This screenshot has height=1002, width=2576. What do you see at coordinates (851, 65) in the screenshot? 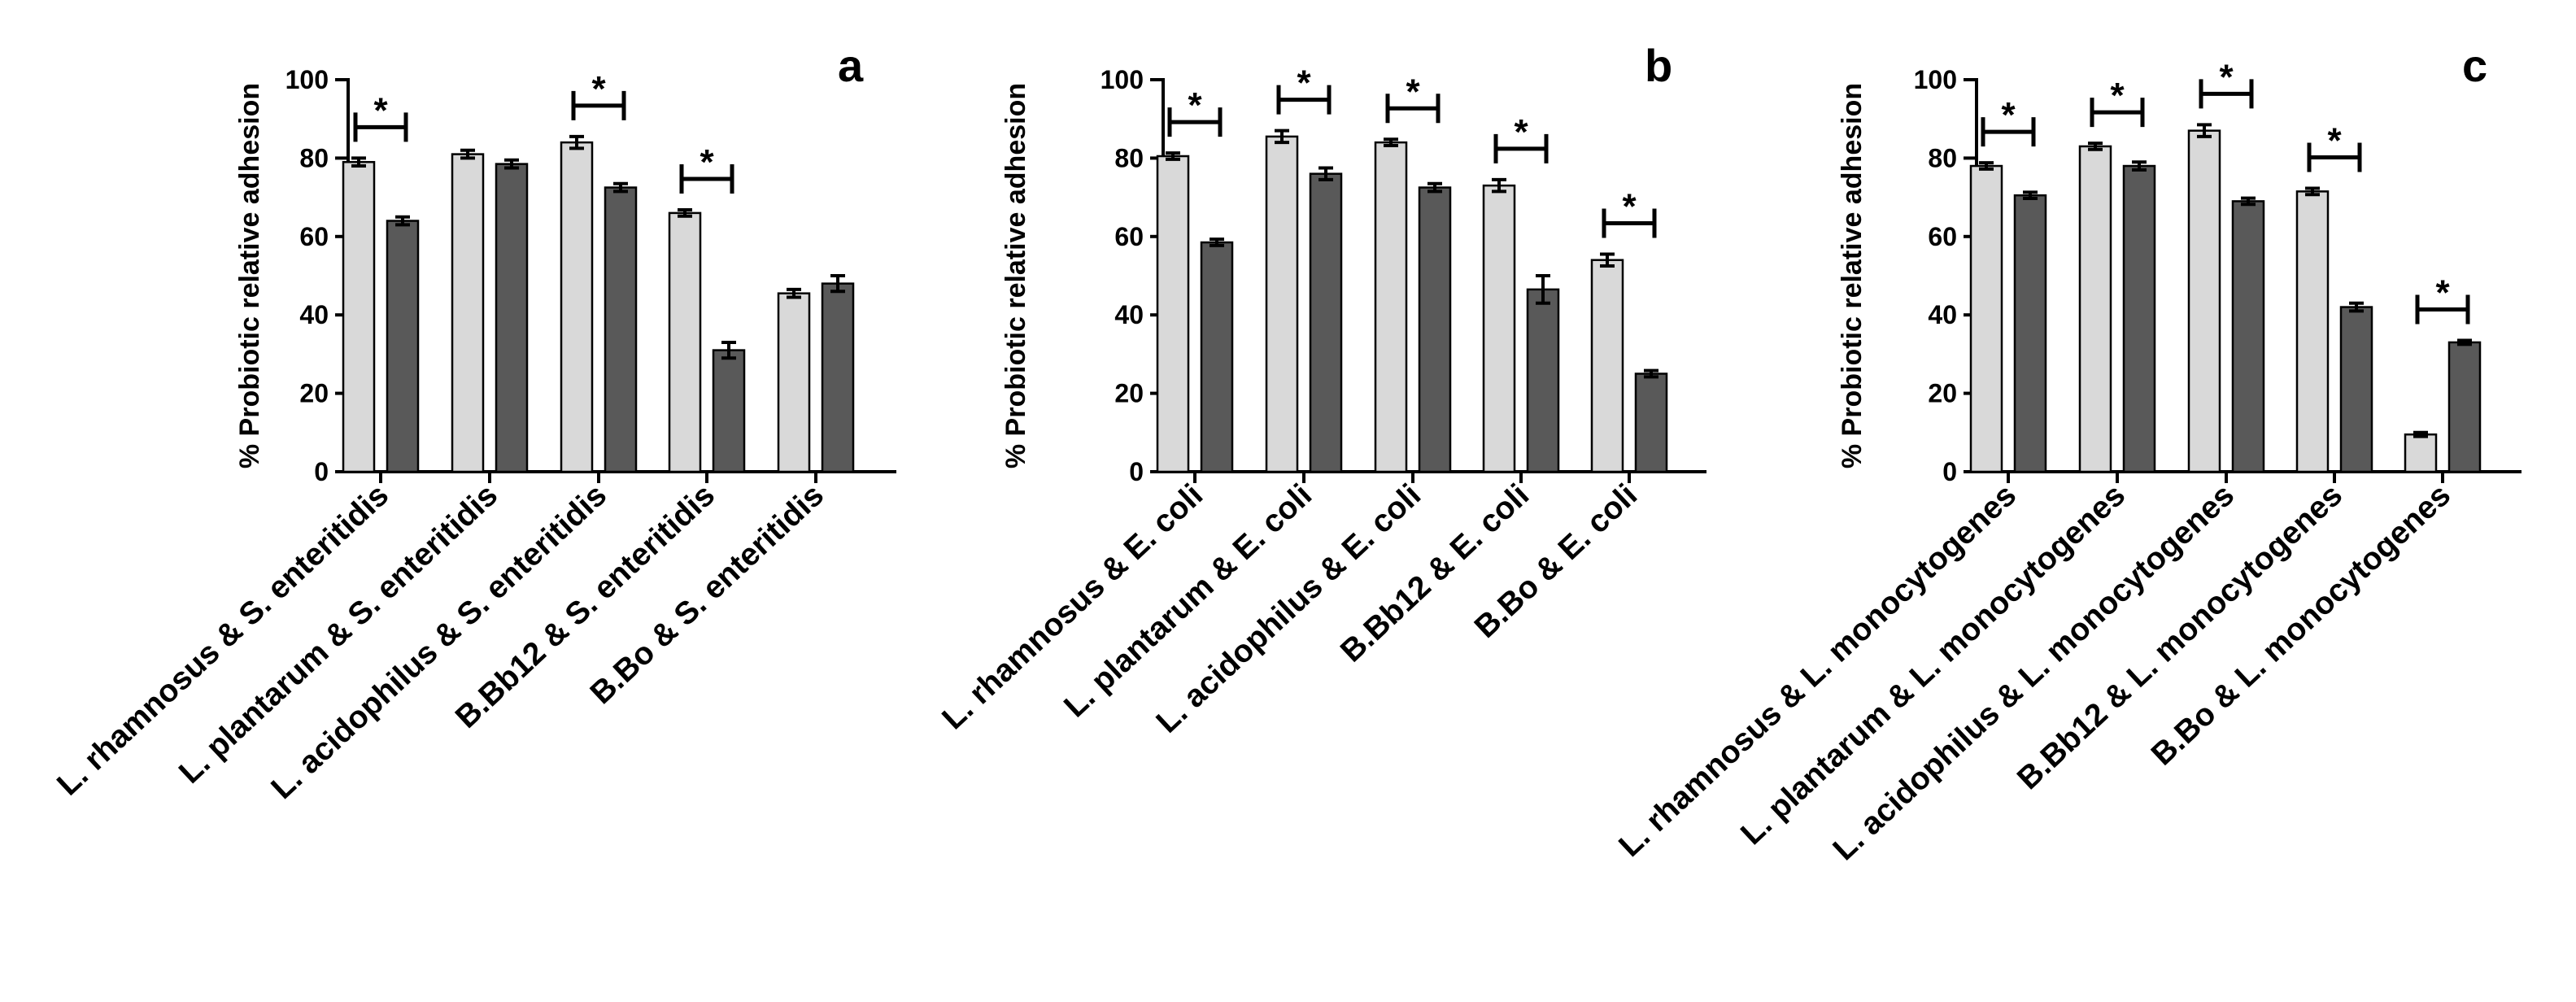
I see `panel-letter: a` at bounding box center [851, 65].